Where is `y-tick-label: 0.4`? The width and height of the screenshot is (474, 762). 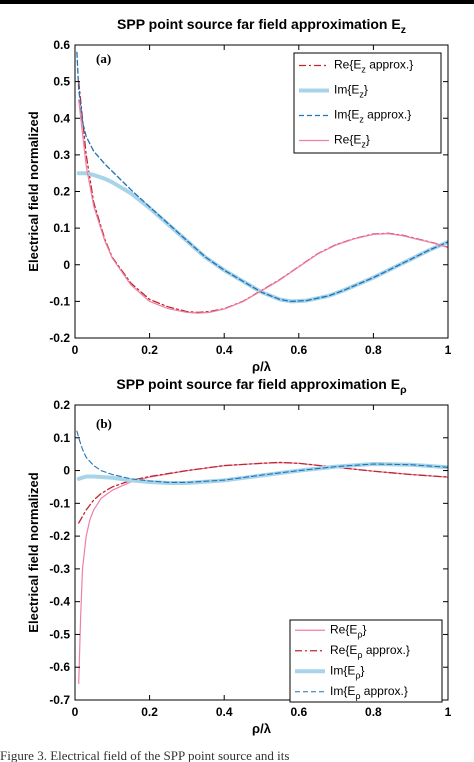 y-tick-label: 0.4 is located at coordinates (61, 118).